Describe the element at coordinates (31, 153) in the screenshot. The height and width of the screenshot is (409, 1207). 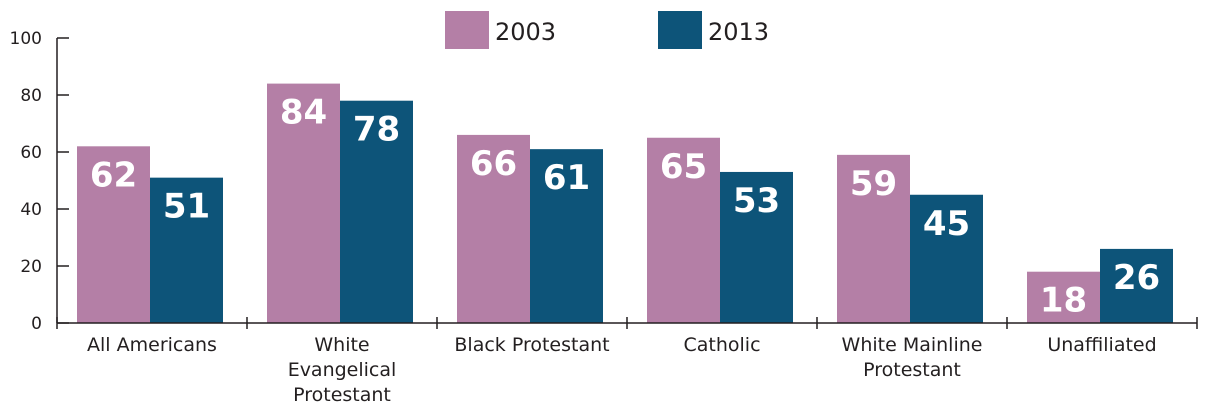
I see `y-tick-label: 60` at that location.